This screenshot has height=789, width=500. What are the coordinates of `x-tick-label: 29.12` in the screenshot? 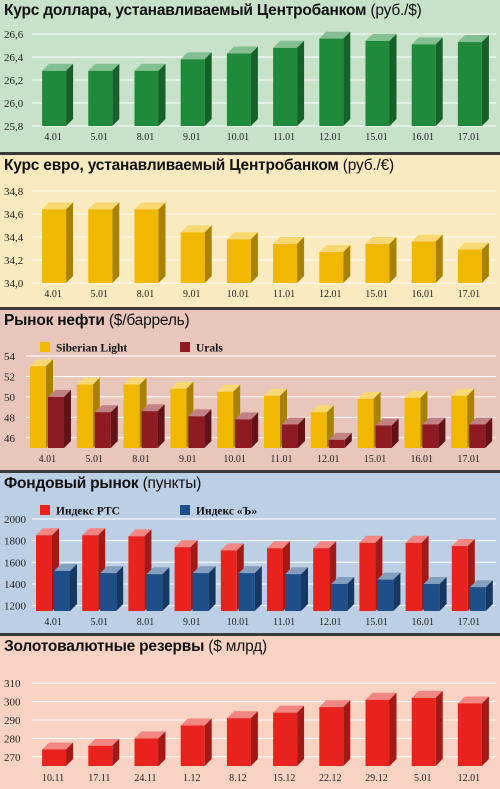 It's located at (376, 778).